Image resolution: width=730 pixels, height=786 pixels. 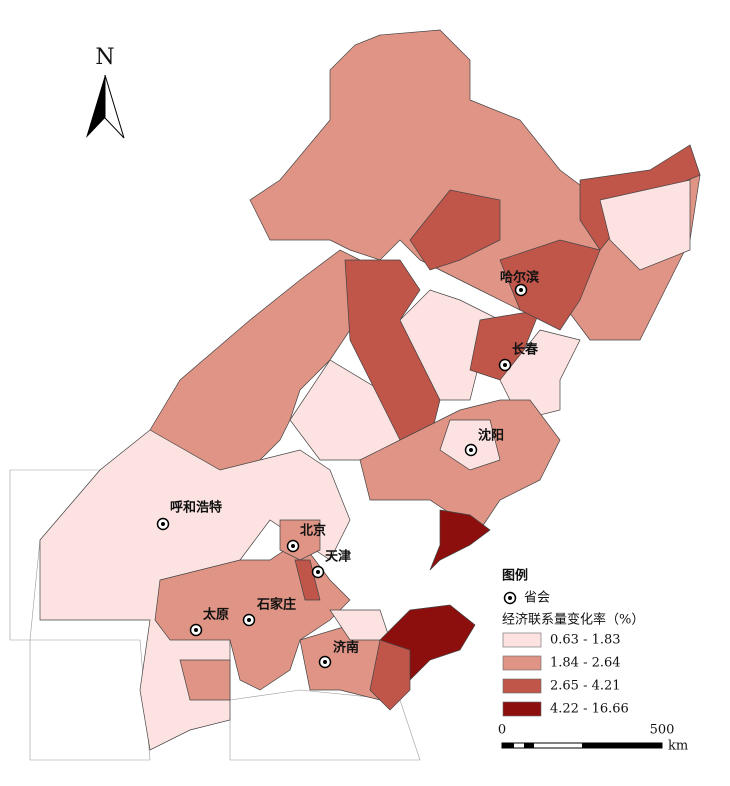 What do you see at coordinates (196, 508) in the screenshot?
I see `capital-label: 呼和浩特` at bounding box center [196, 508].